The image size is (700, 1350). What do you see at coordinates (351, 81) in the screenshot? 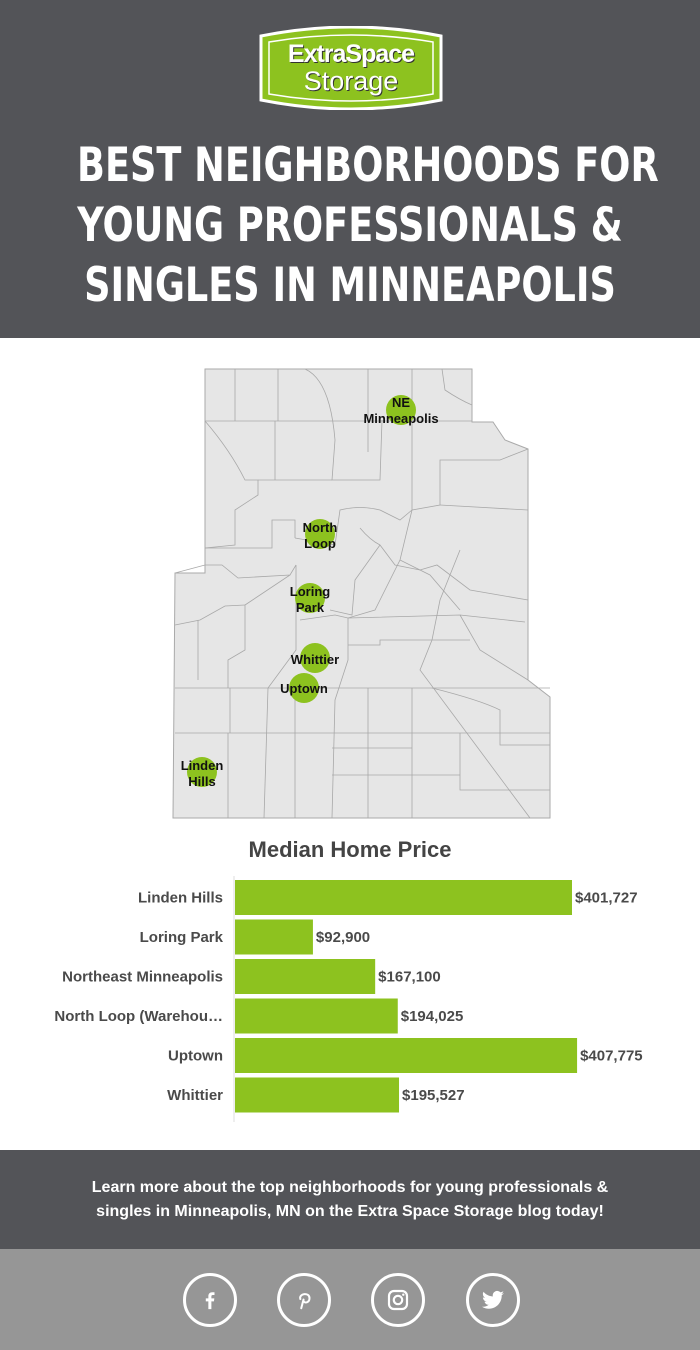
I see `logo-text-line2: Storage` at bounding box center [351, 81].